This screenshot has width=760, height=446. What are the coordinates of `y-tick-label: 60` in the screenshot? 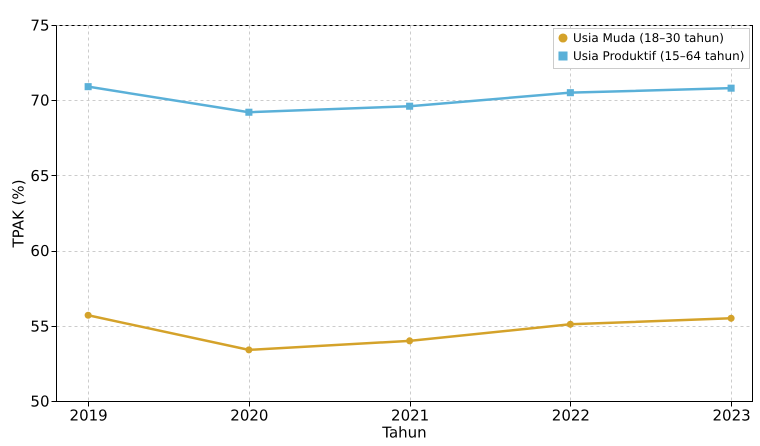 It's located at (40, 251).